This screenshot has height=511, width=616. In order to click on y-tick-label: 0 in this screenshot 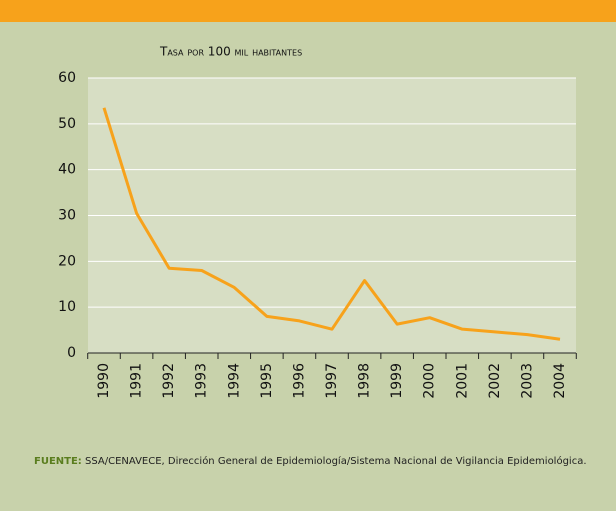, I will do `click(71, 353)`.